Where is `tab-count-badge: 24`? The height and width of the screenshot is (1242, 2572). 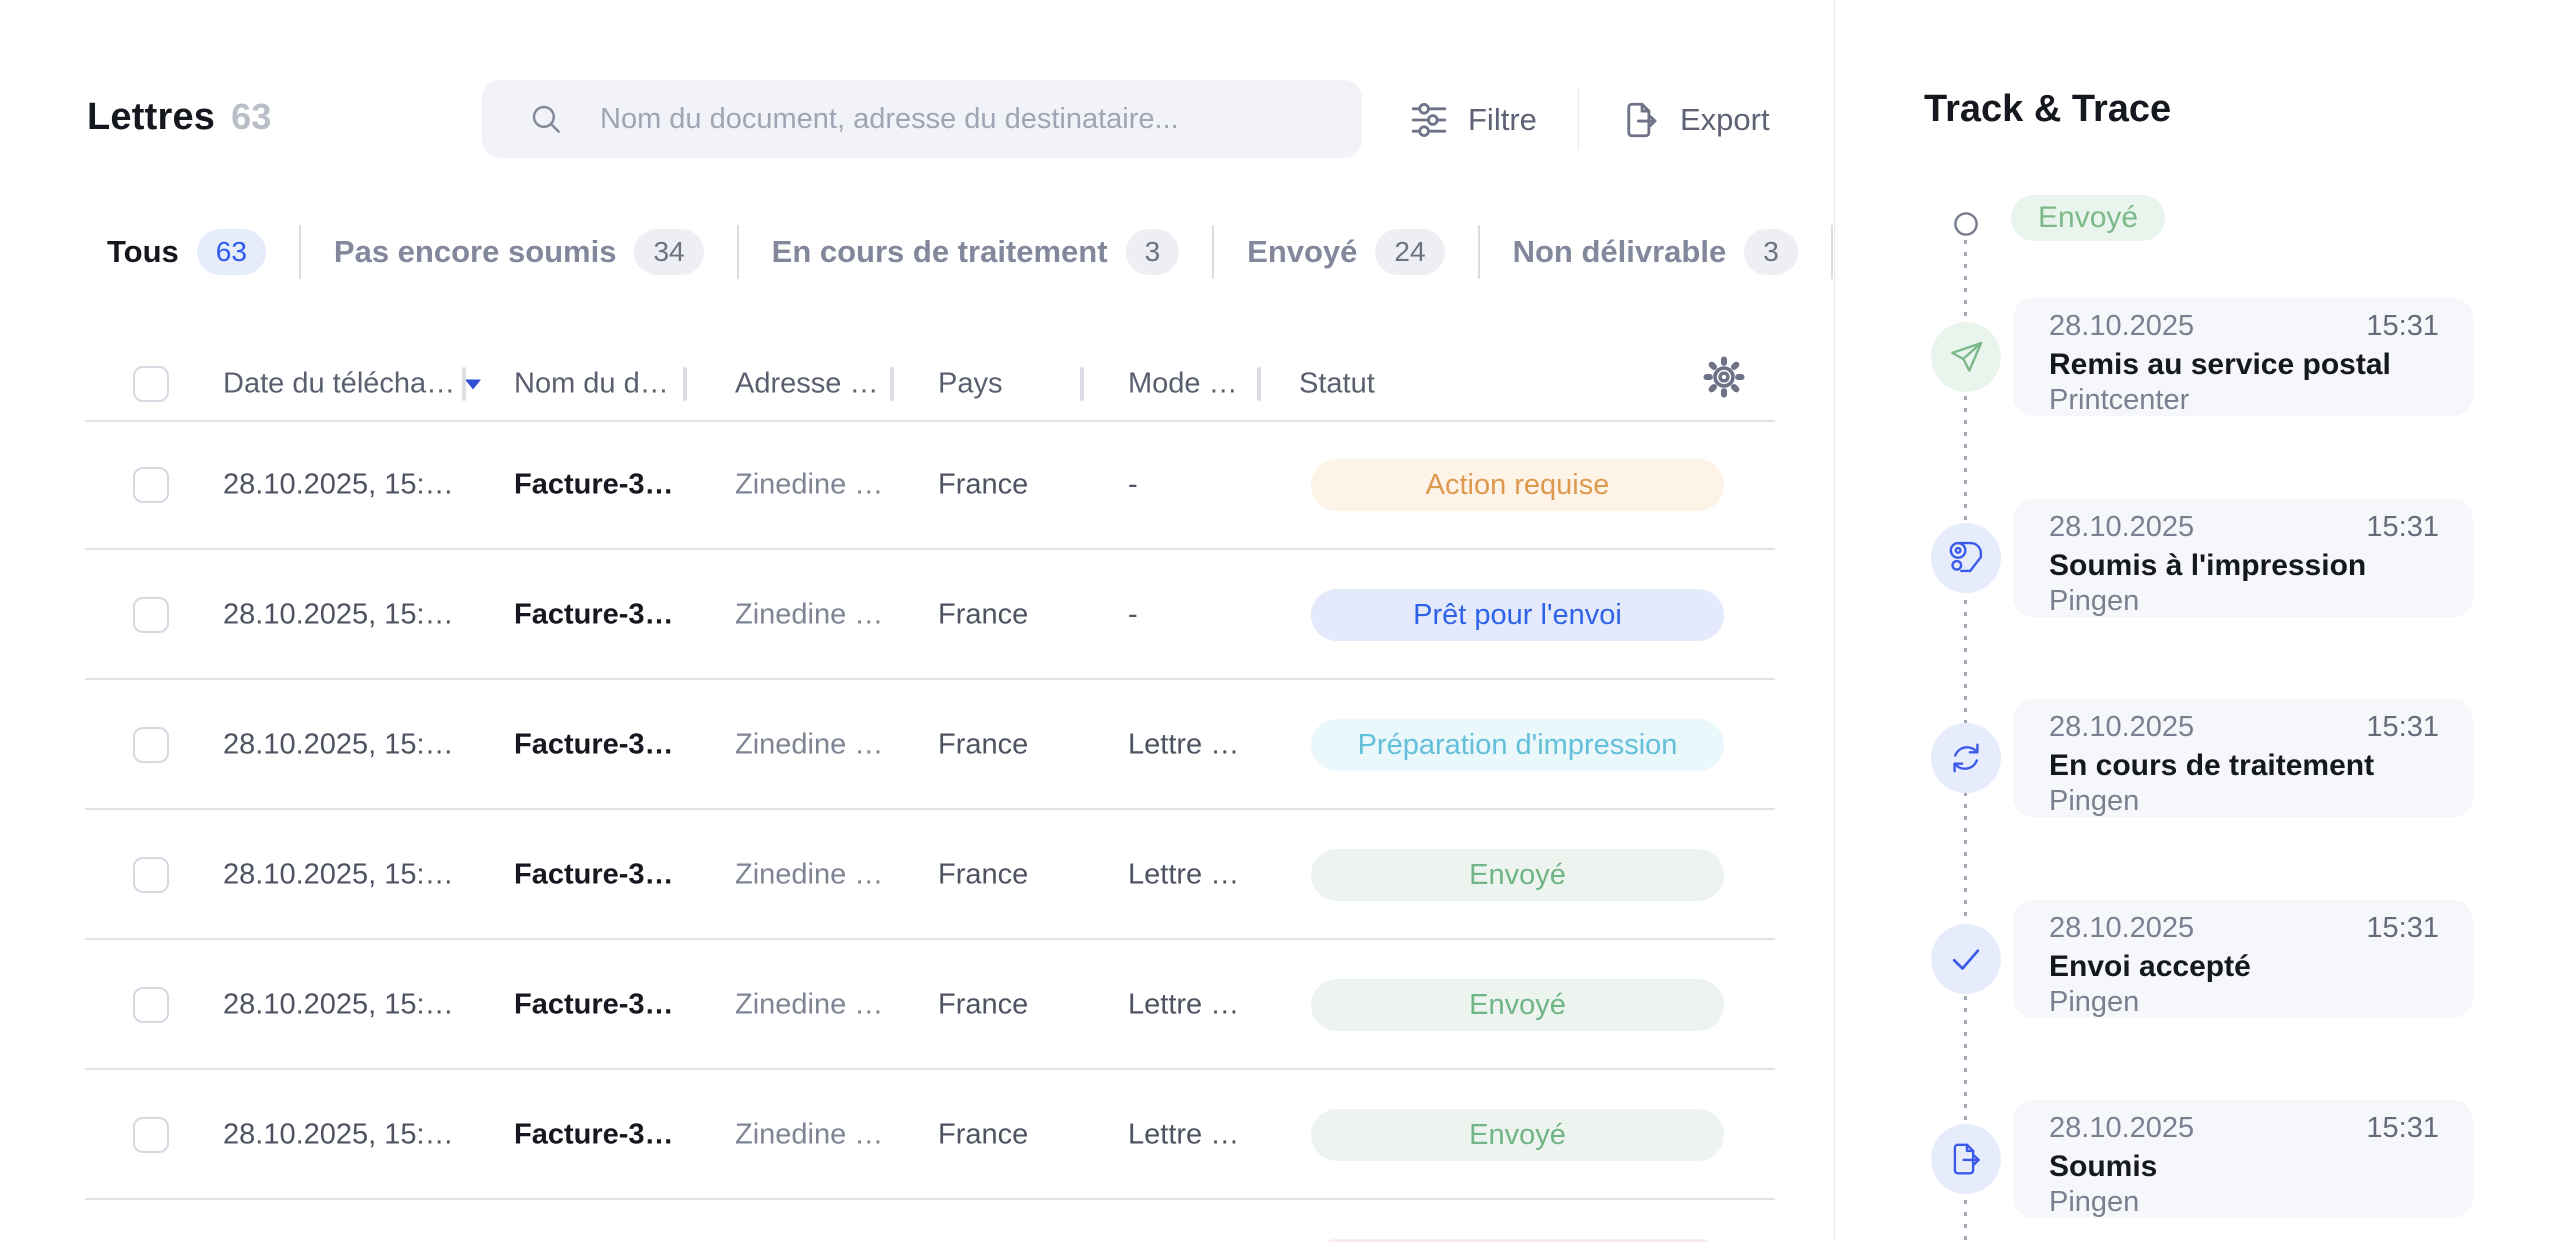
tab-count-badge: 24 is located at coordinates (1410, 252).